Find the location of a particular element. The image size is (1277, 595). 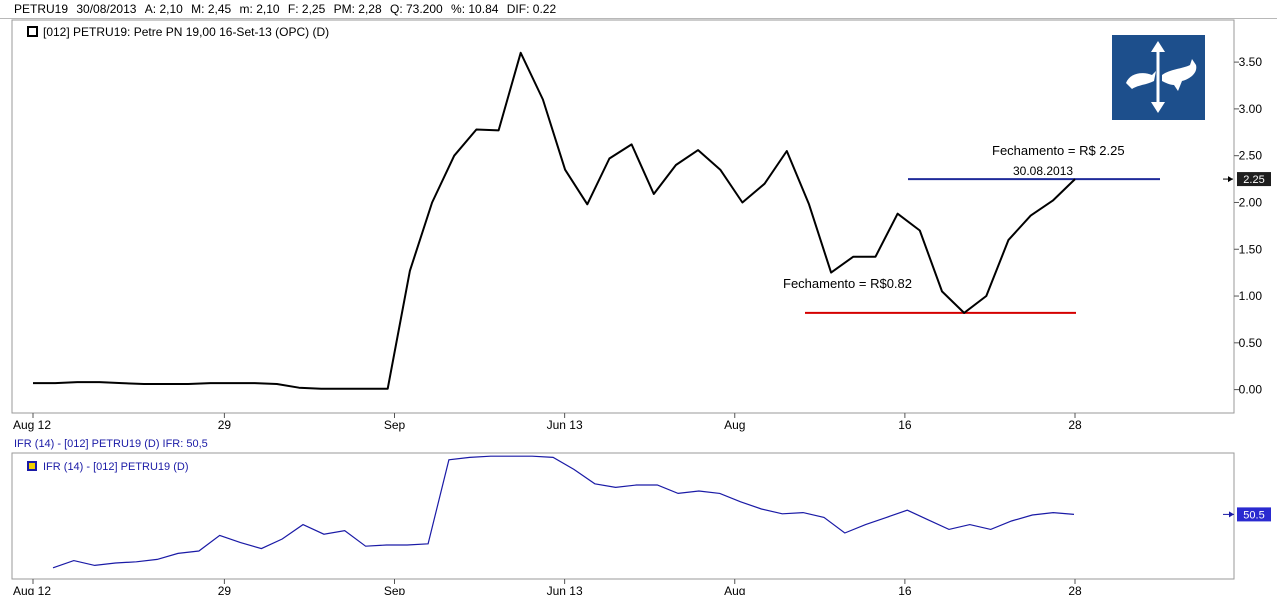

ifr-last-value-label: 50.5 is located at coordinates (1253, 515).